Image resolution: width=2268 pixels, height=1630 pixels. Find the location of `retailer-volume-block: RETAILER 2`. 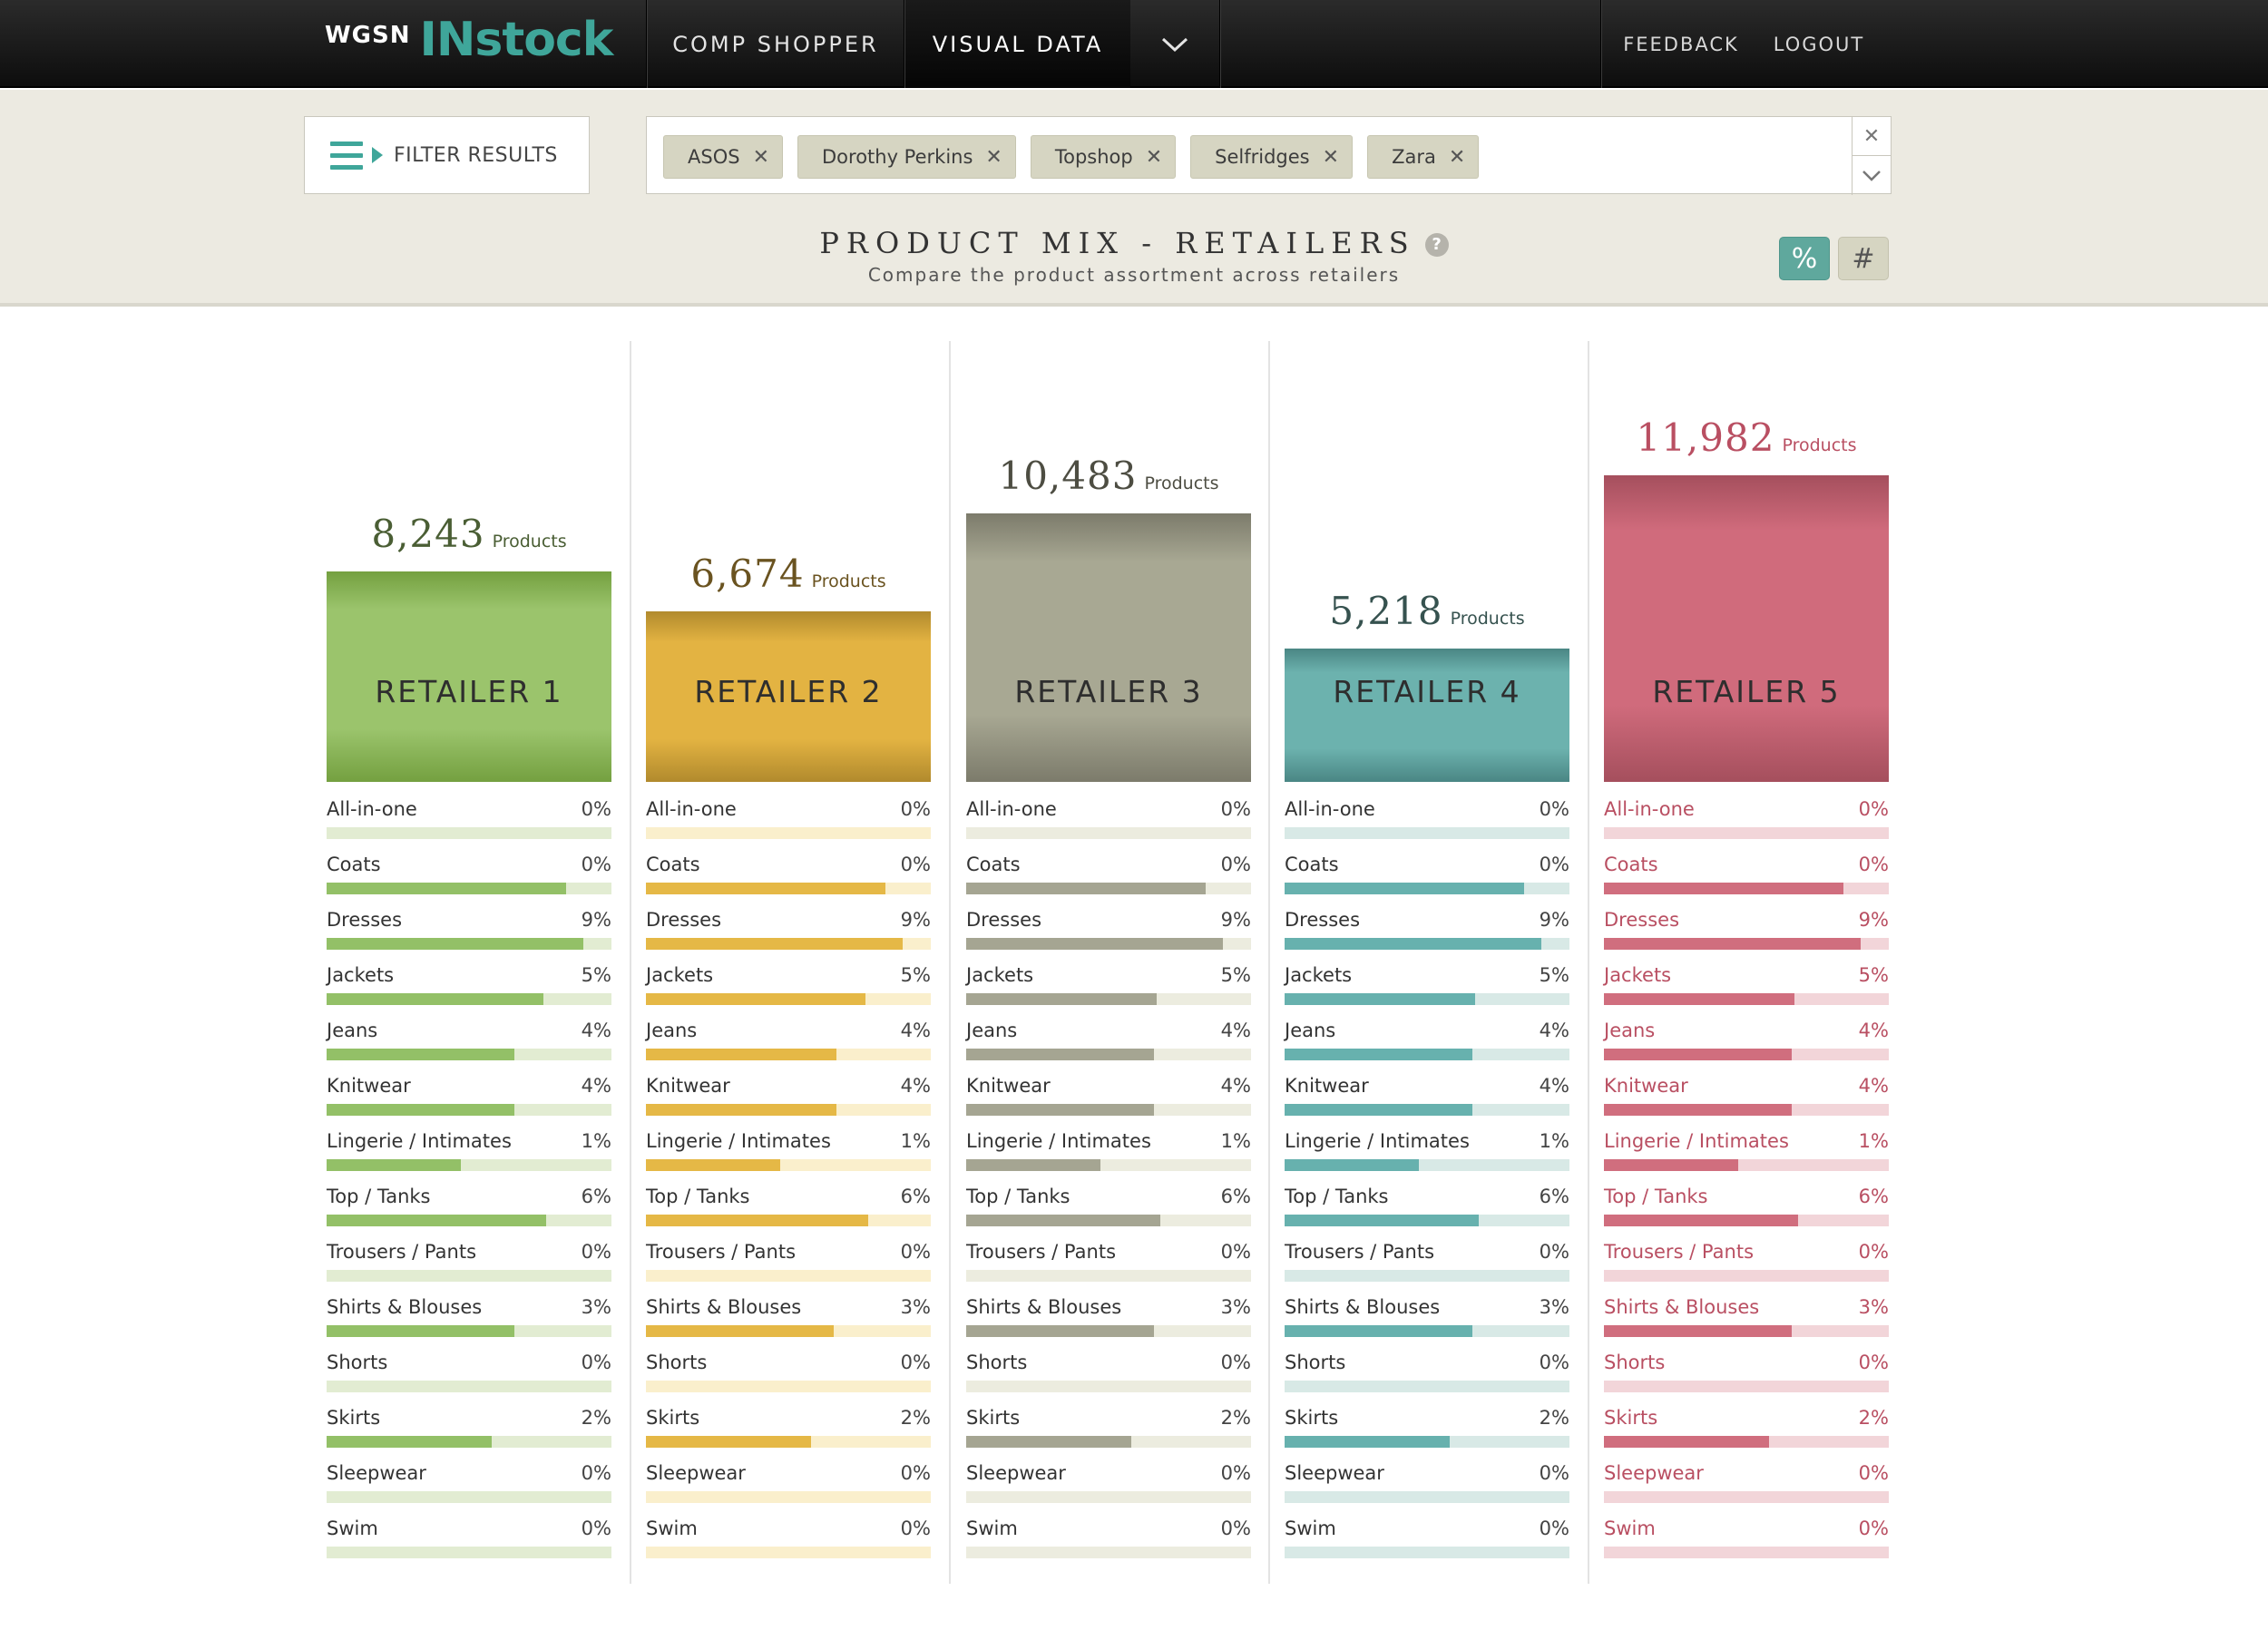

retailer-volume-block: RETAILER 2 is located at coordinates (788, 696).